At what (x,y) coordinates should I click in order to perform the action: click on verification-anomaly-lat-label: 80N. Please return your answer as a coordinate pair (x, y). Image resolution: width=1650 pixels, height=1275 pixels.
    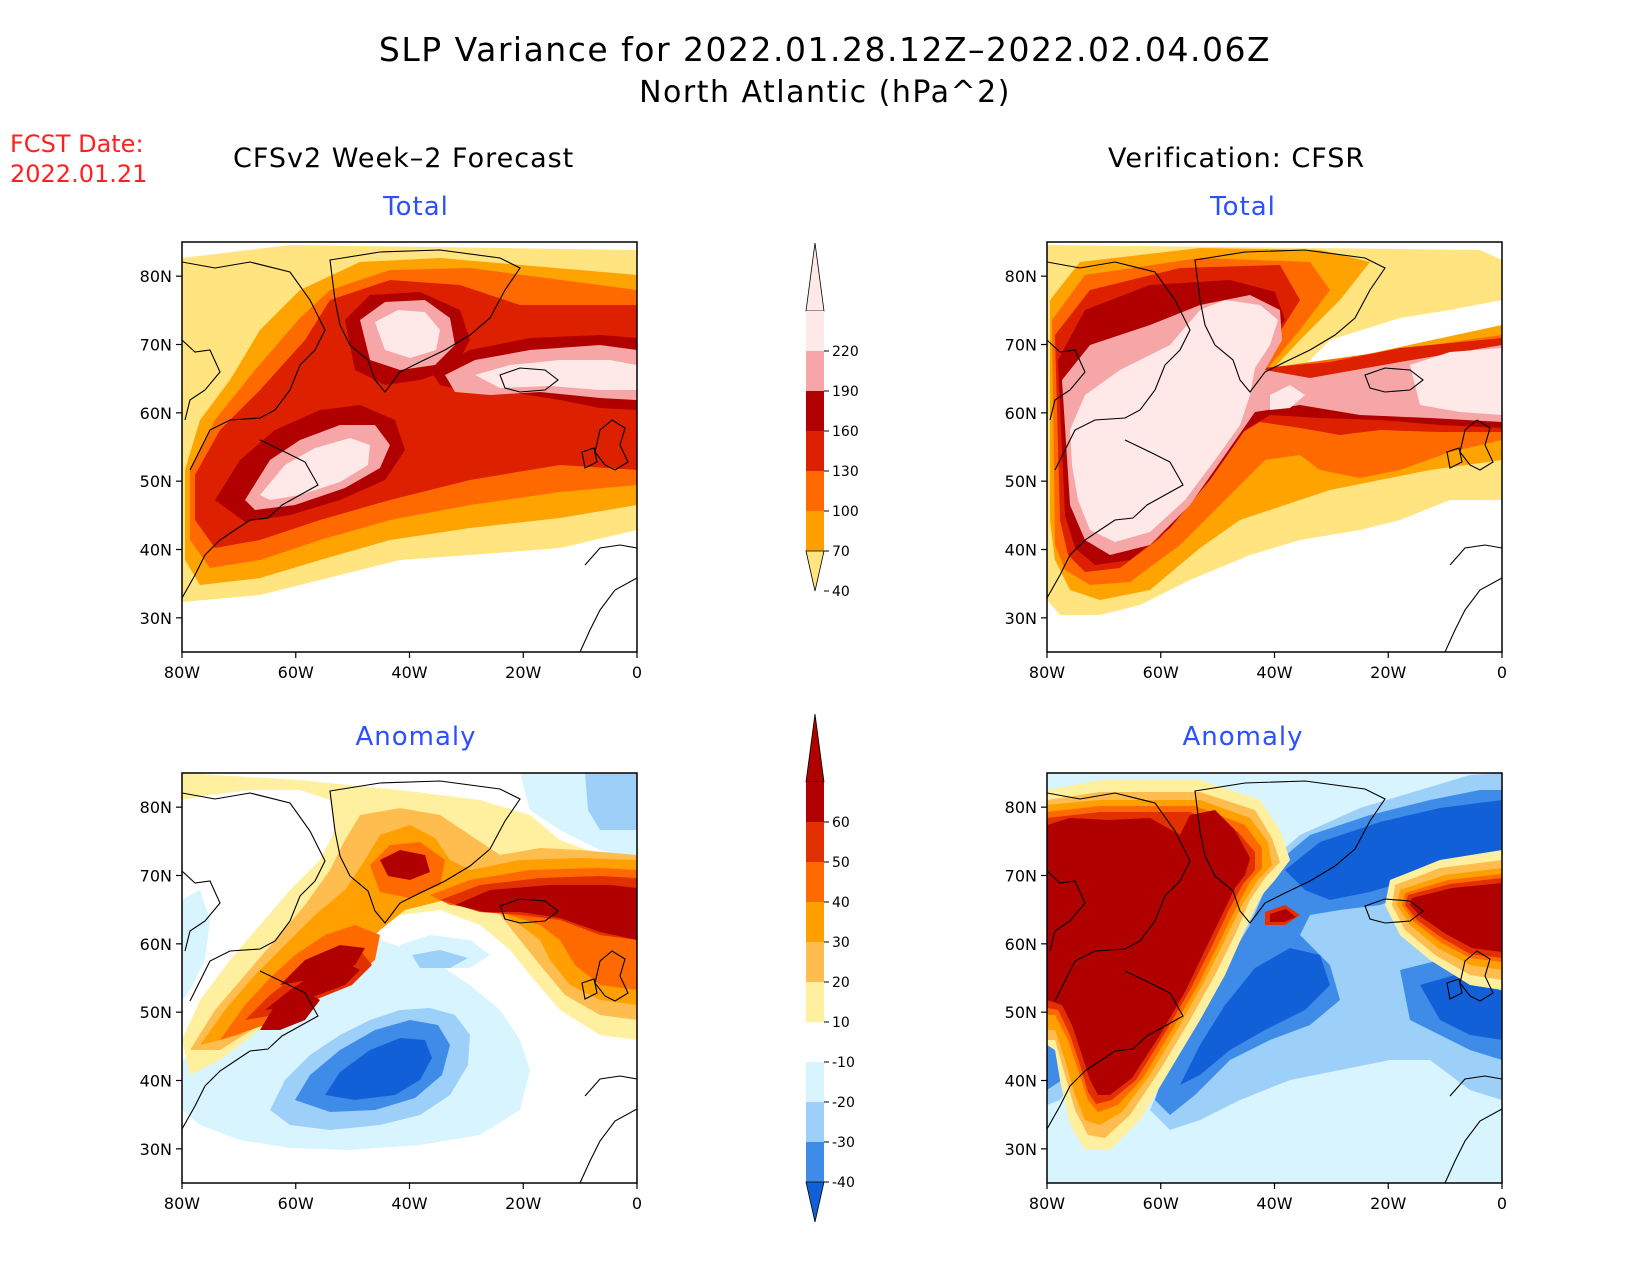
    Looking at the image, I should click on (1021, 807).